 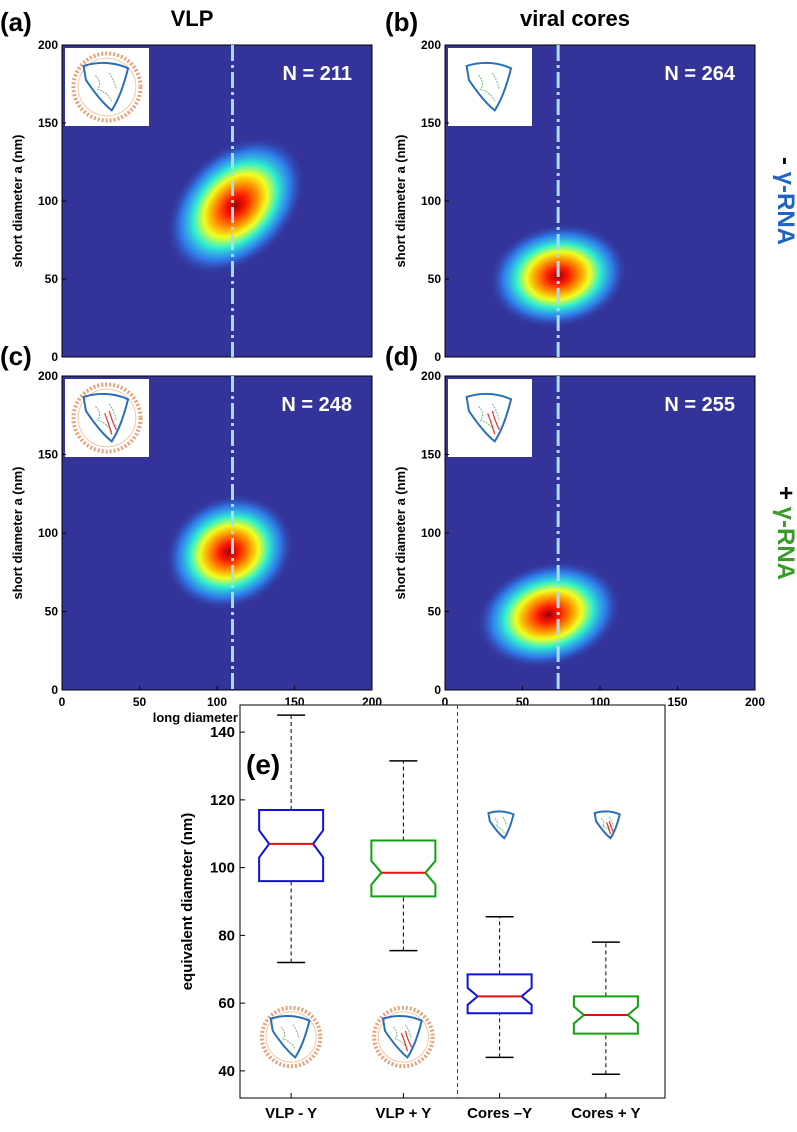 I want to click on x-tick-label: Cores –Y, so click(x=499, y=1113).